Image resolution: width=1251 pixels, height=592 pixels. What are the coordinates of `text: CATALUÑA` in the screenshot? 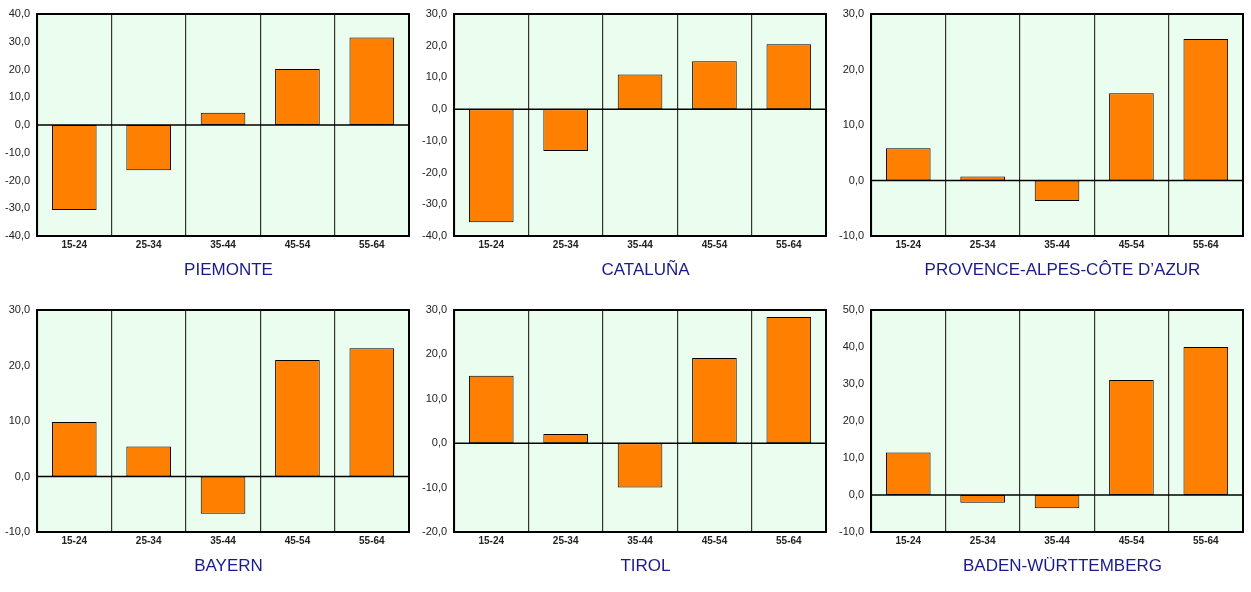 It's located at (645, 270).